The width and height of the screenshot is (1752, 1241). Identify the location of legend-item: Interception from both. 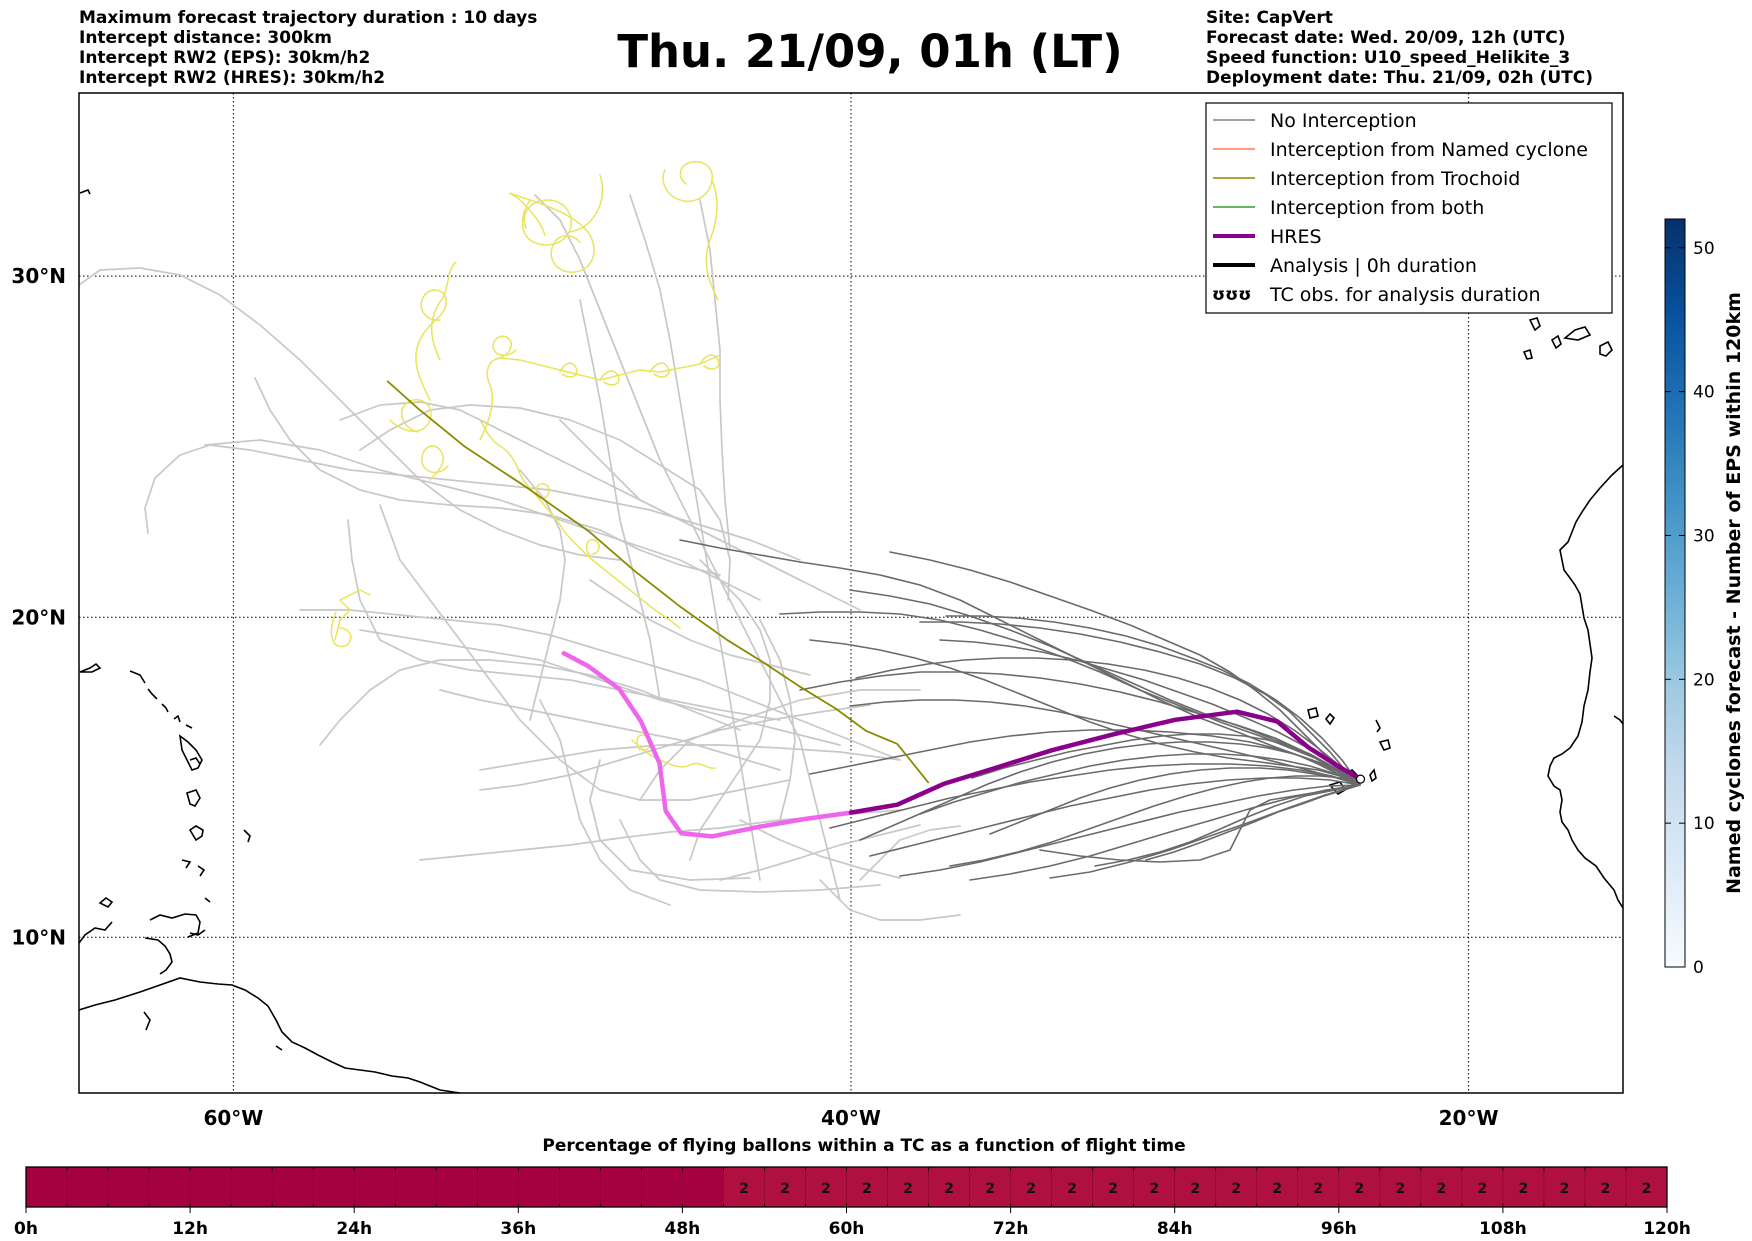
(1348, 208).